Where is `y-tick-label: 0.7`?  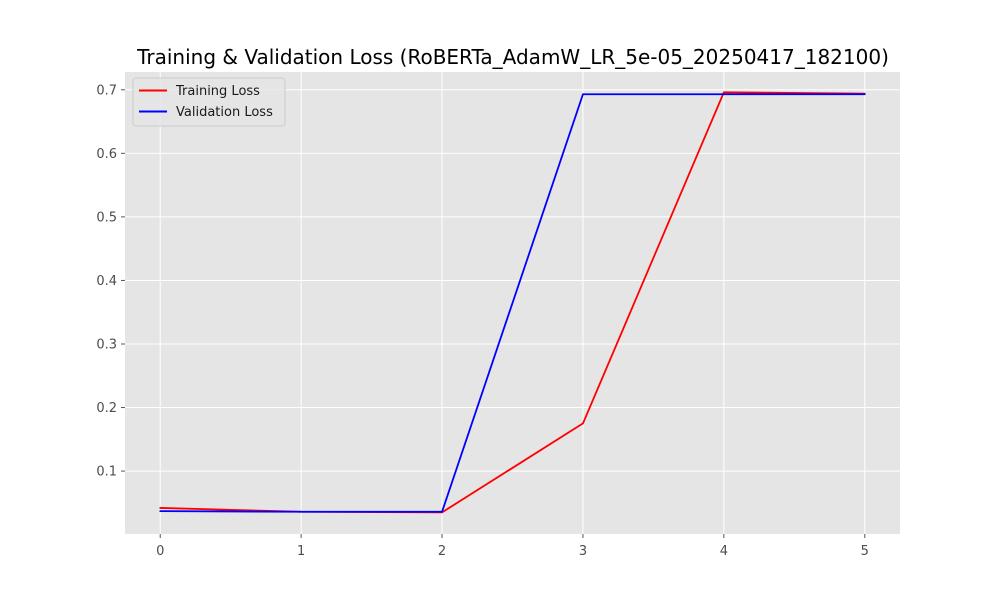 y-tick-label: 0.7 is located at coordinates (106, 90).